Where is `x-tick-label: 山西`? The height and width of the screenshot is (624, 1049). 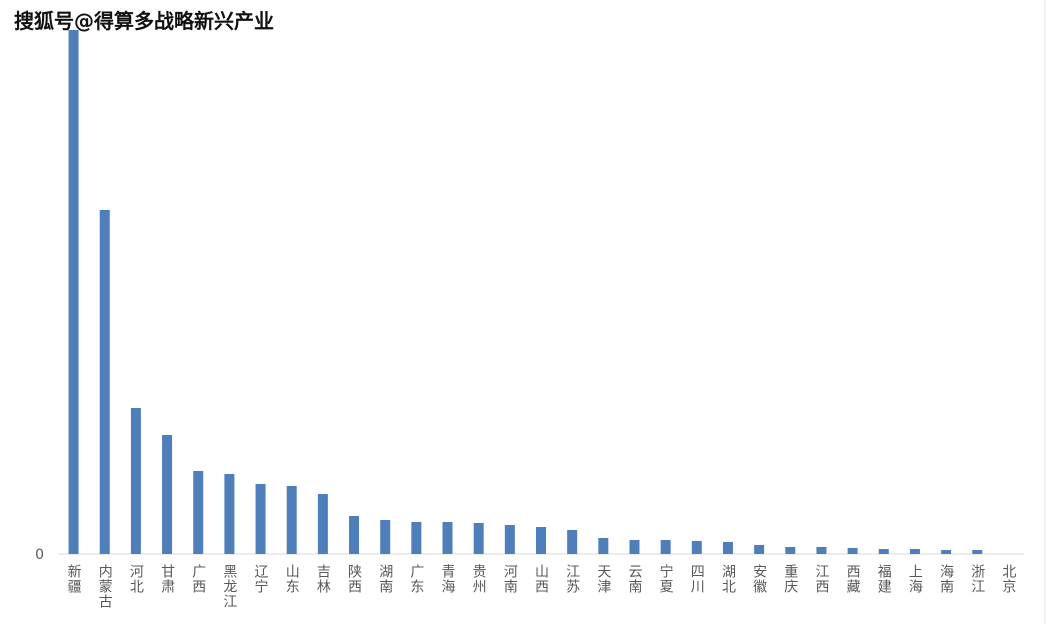
x-tick-label: 山西 is located at coordinates (541, 579).